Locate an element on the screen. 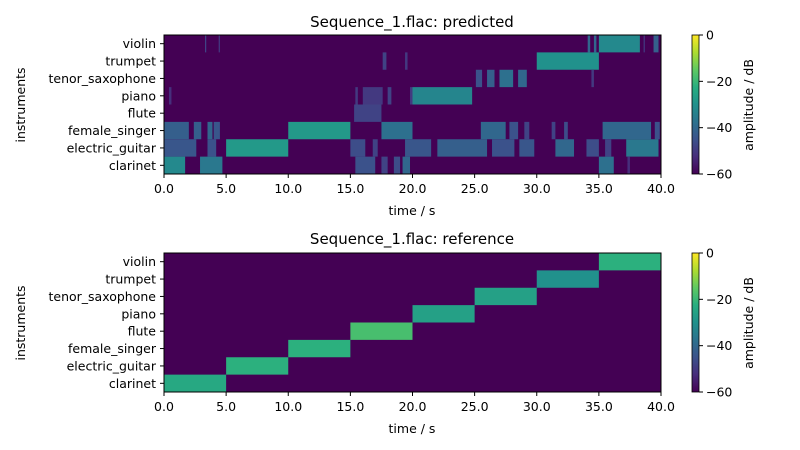 The height and width of the screenshot is (450, 800). x-tick-label: 35.0 is located at coordinates (599, 406).